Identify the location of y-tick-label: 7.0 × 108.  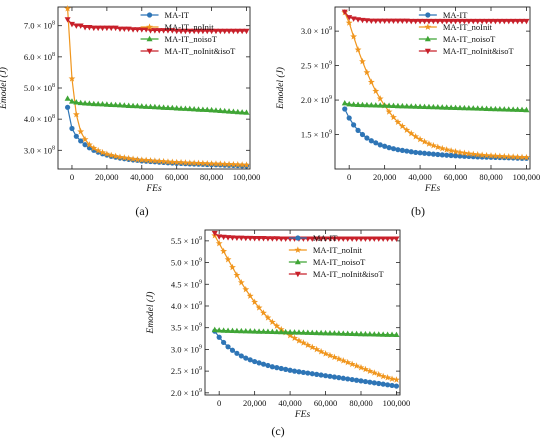
(39, 26).